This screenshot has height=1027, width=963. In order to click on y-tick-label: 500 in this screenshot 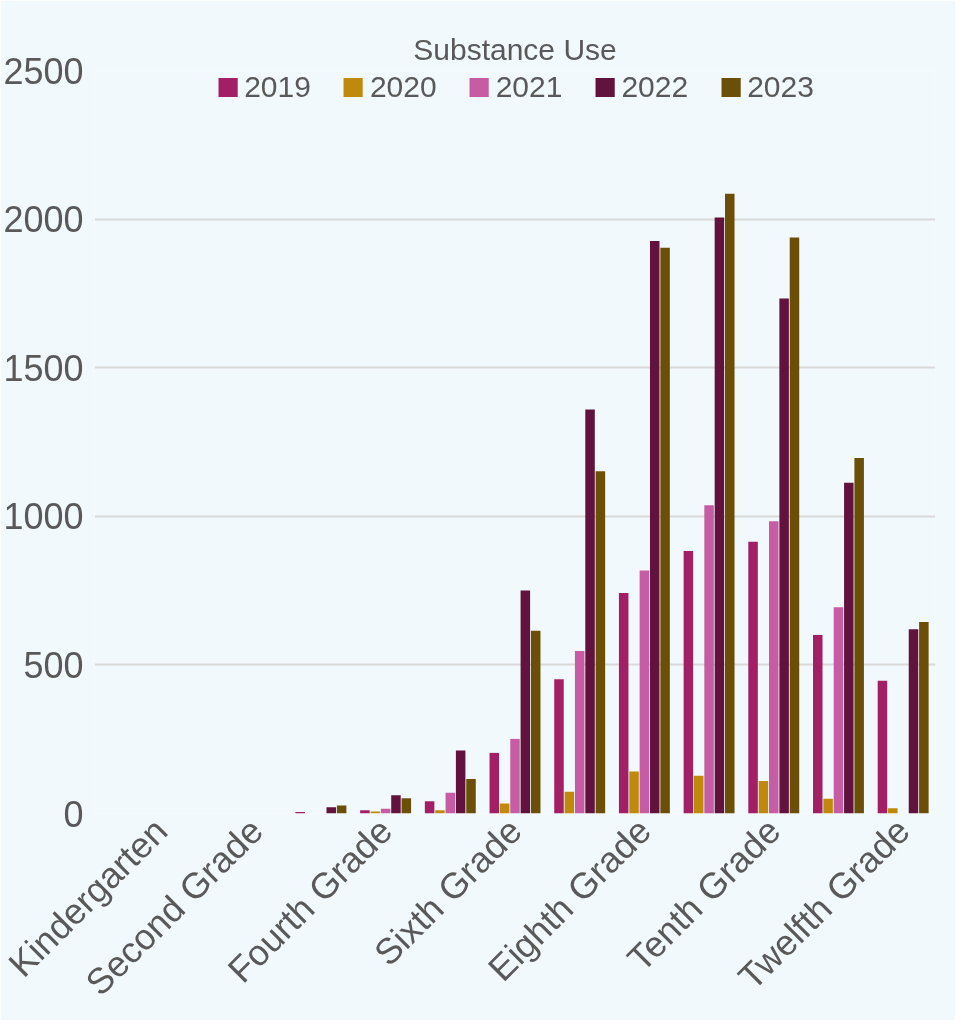, I will do `click(53, 665)`.